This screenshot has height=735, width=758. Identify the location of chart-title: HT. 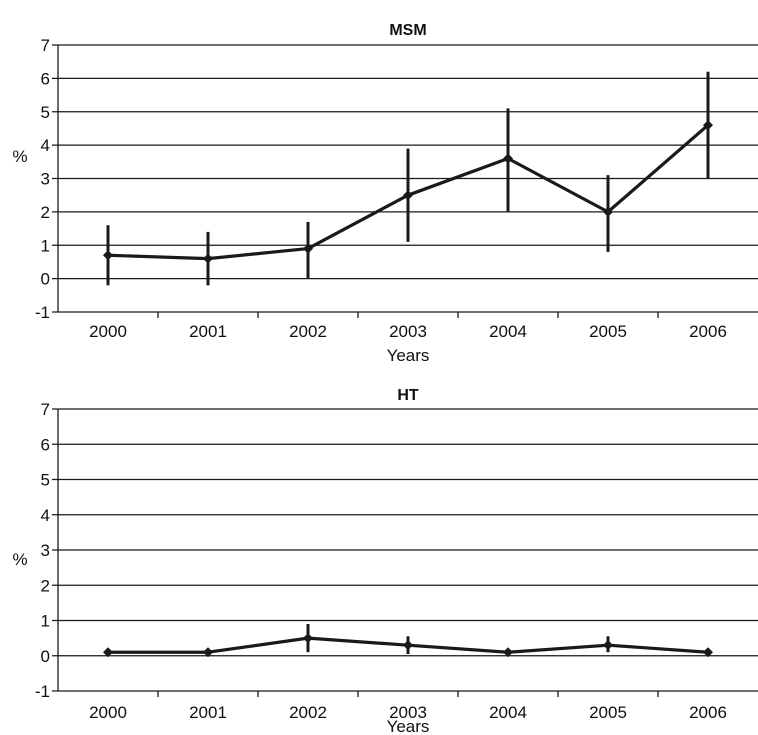
(408, 395).